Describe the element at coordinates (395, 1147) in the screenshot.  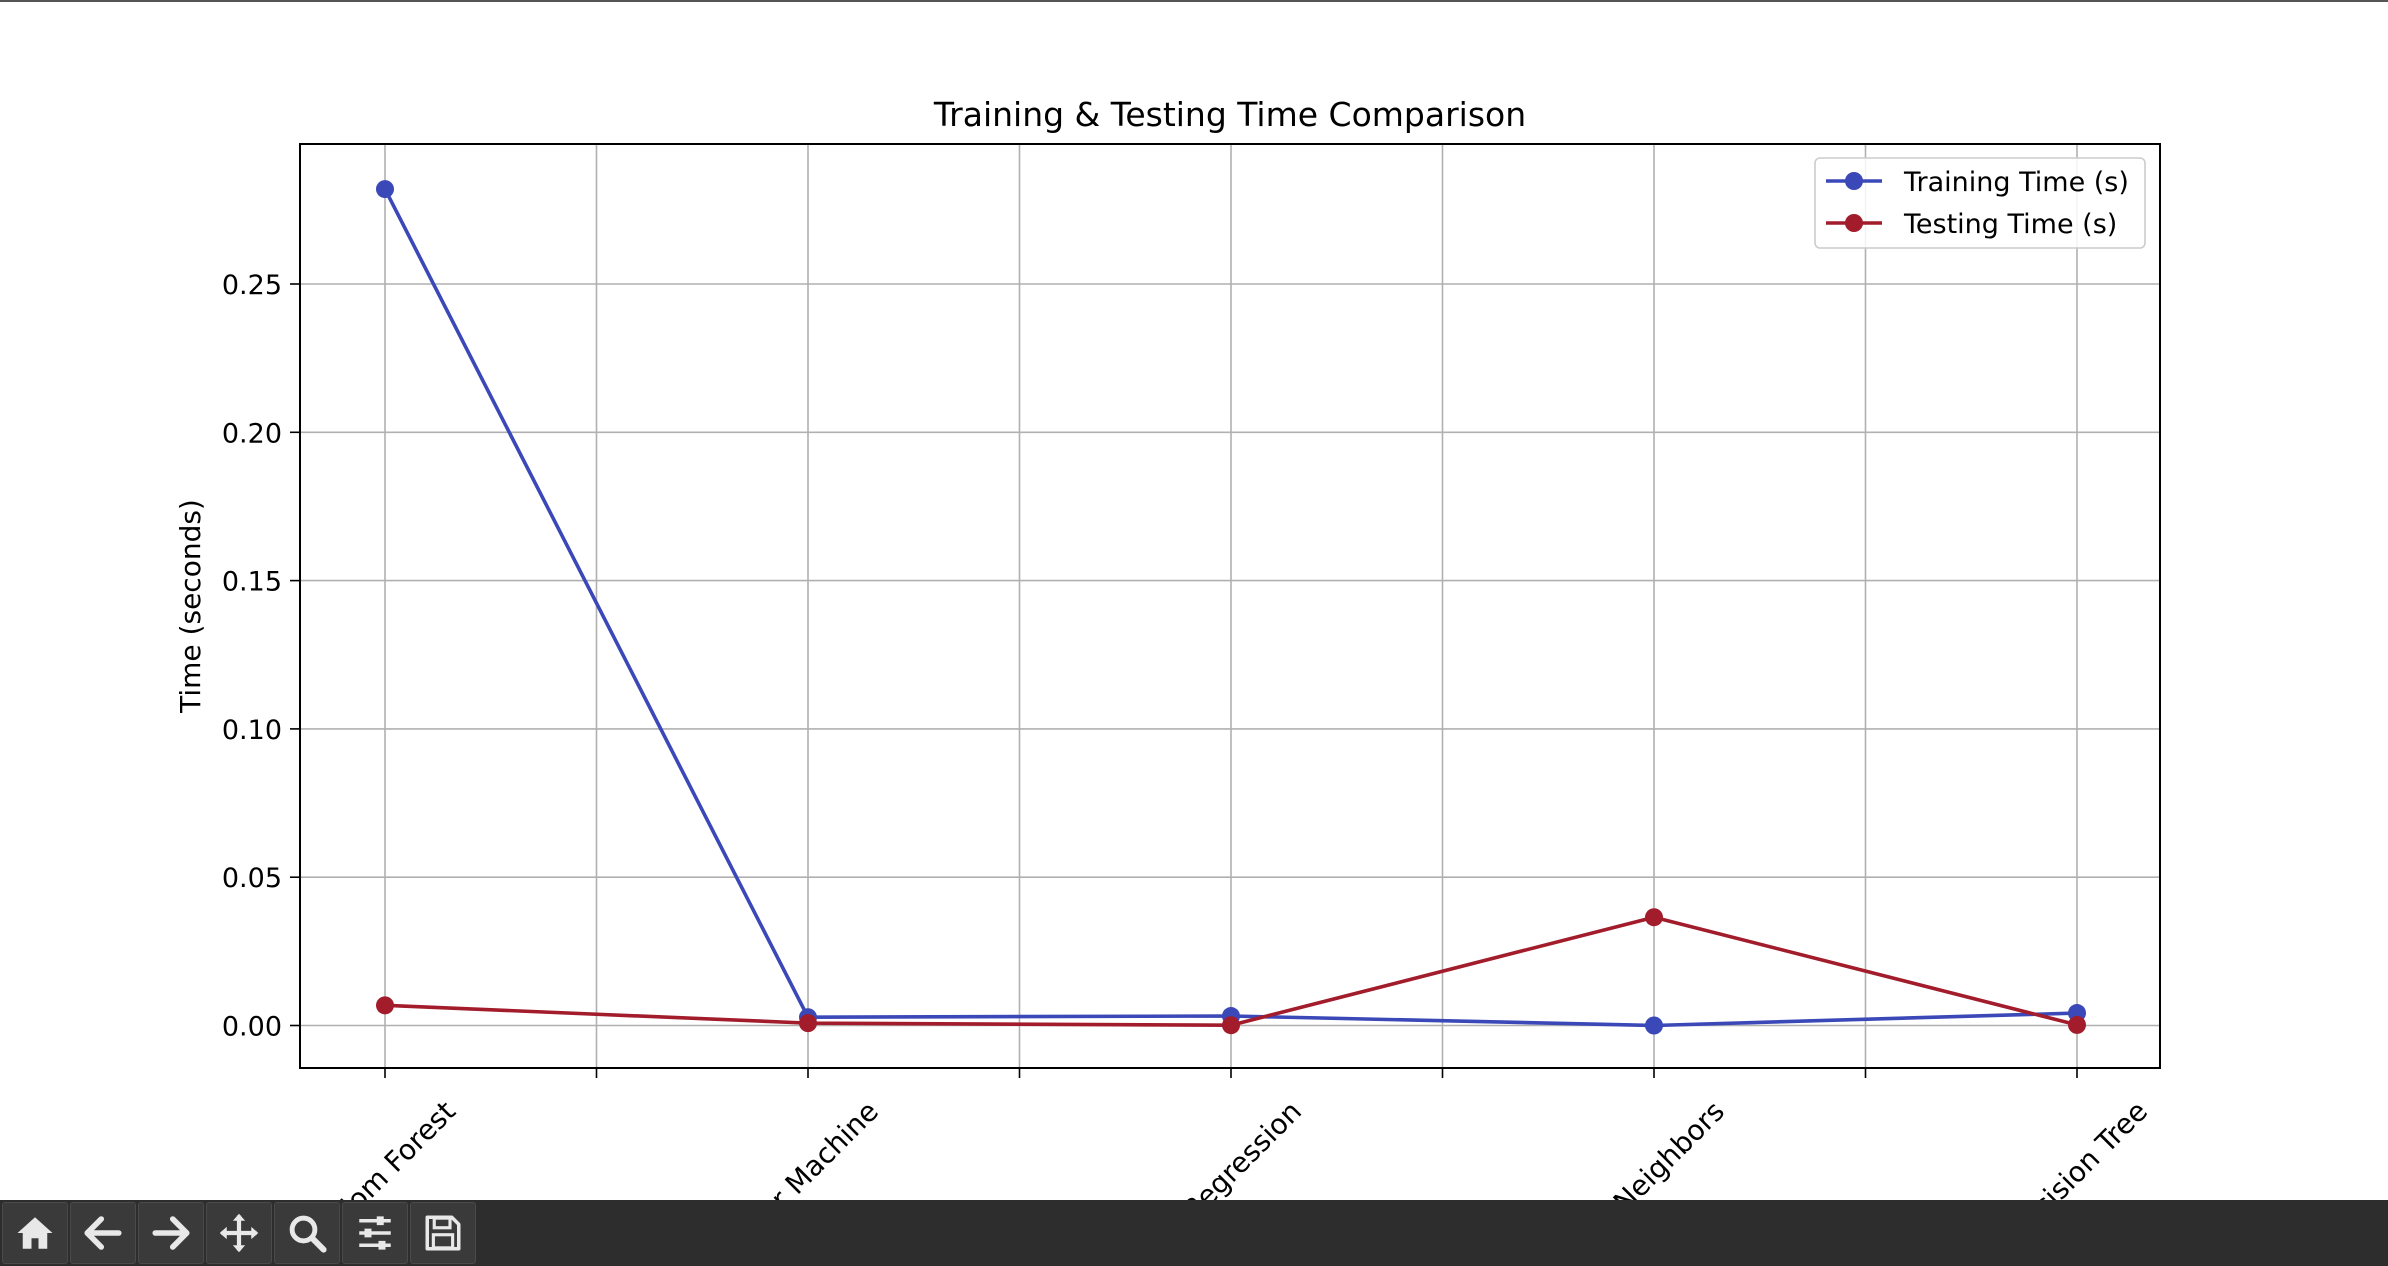
I see `x-tick-label: dom Forest` at that location.